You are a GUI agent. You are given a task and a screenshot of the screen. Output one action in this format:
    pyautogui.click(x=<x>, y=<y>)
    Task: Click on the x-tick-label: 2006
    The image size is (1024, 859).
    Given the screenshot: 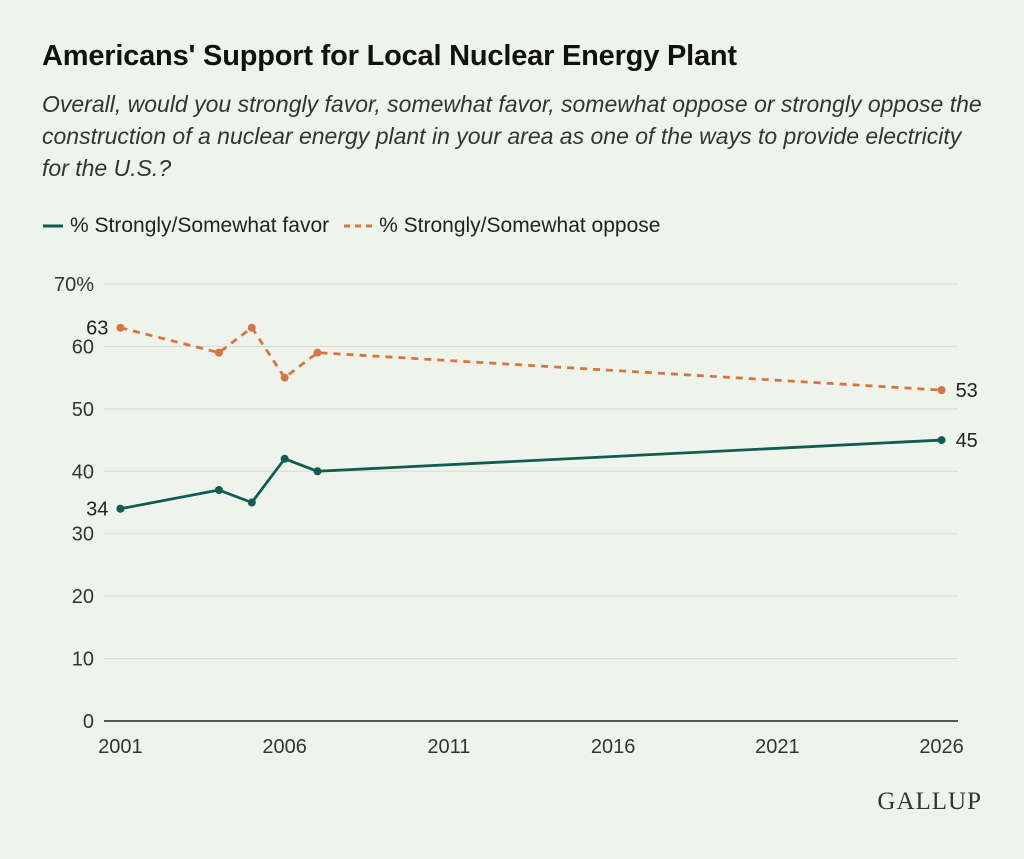 What is the action you would take?
    pyautogui.click(x=284, y=747)
    